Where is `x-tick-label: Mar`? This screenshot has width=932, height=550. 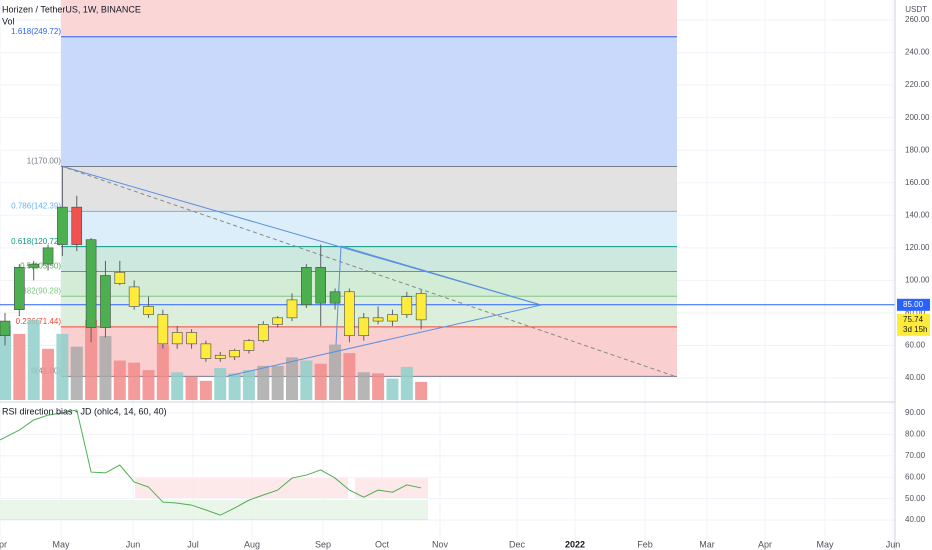 x-tick-label: Mar is located at coordinates (707, 544).